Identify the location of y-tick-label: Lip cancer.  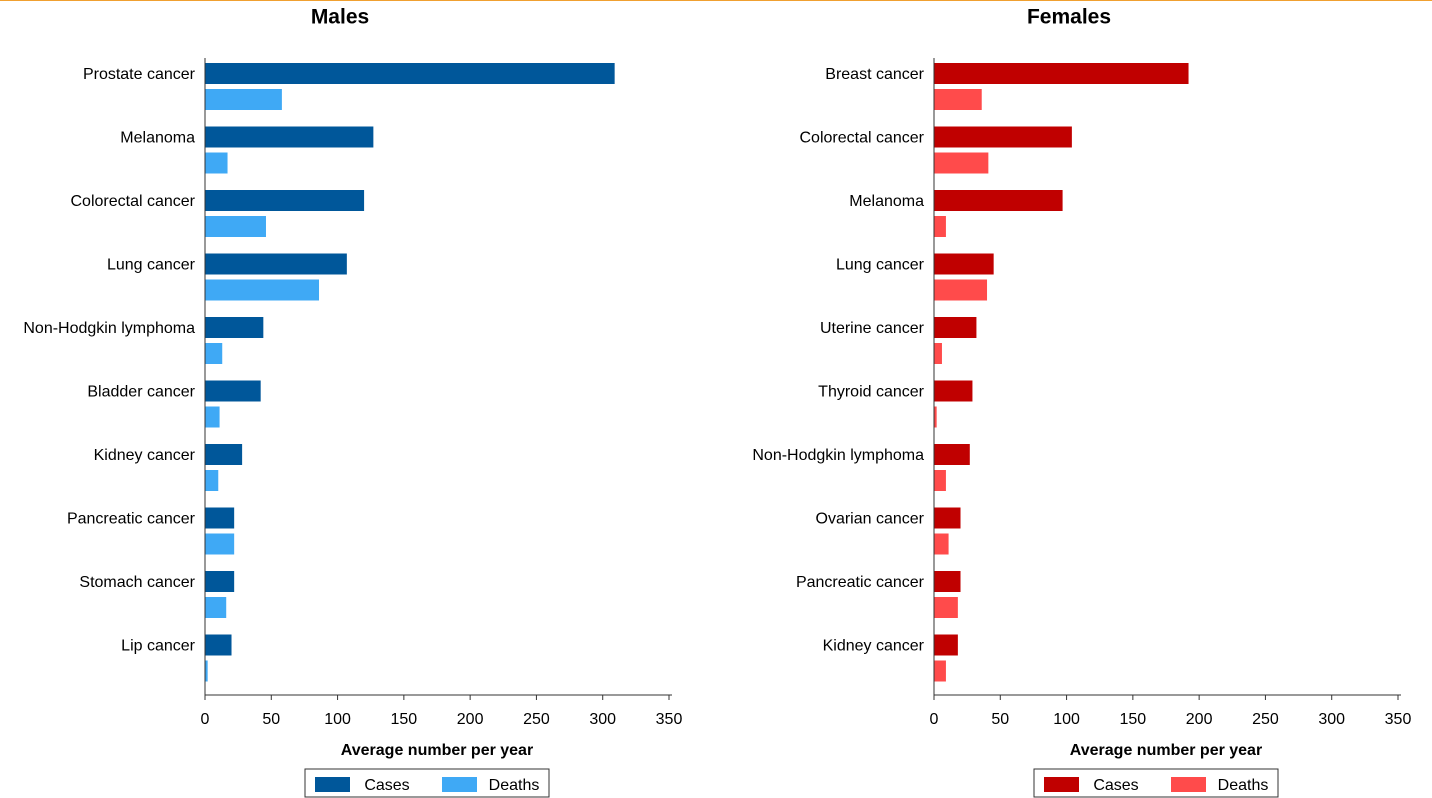
(158, 646).